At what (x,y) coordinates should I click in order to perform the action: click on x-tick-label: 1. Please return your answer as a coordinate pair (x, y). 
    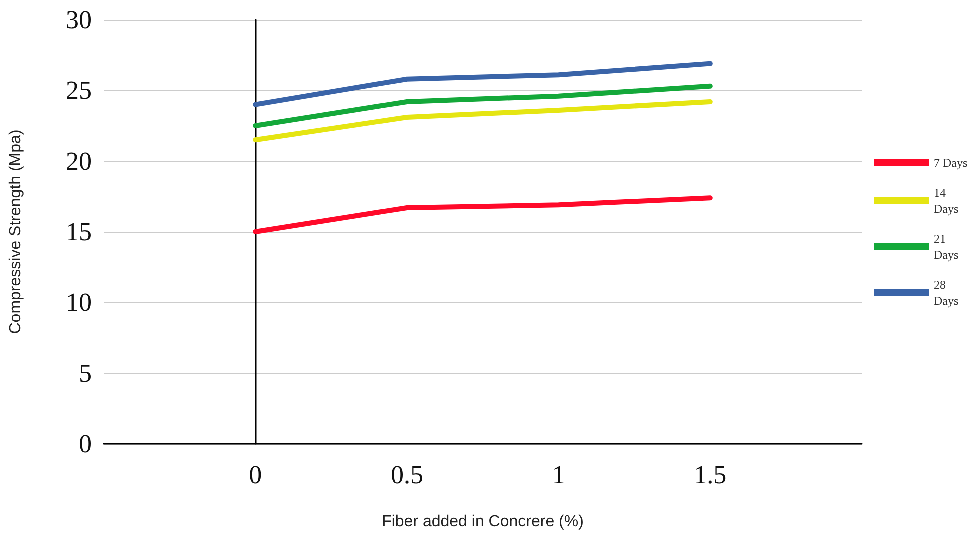
    Looking at the image, I should click on (559, 475).